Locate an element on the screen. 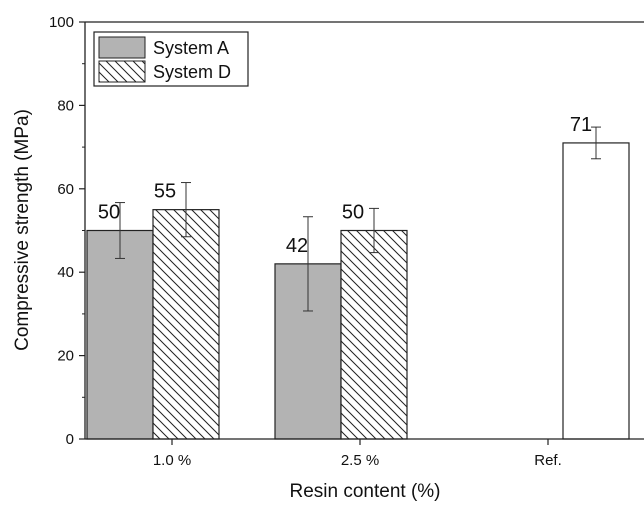 This screenshot has width=644, height=505. y-axis-title: Compressive strength (MPa) is located at coordinates (22, 230).